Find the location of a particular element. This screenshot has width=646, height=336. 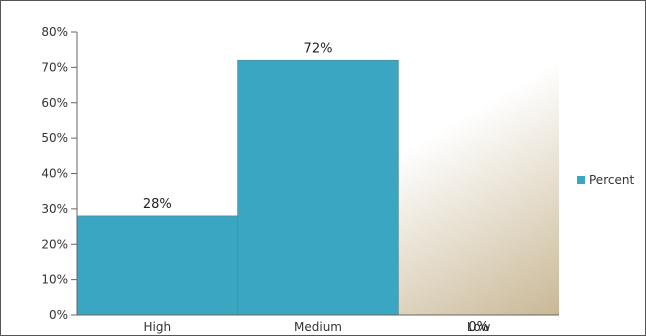

legend: Percent is located at coordinates (605, 180).